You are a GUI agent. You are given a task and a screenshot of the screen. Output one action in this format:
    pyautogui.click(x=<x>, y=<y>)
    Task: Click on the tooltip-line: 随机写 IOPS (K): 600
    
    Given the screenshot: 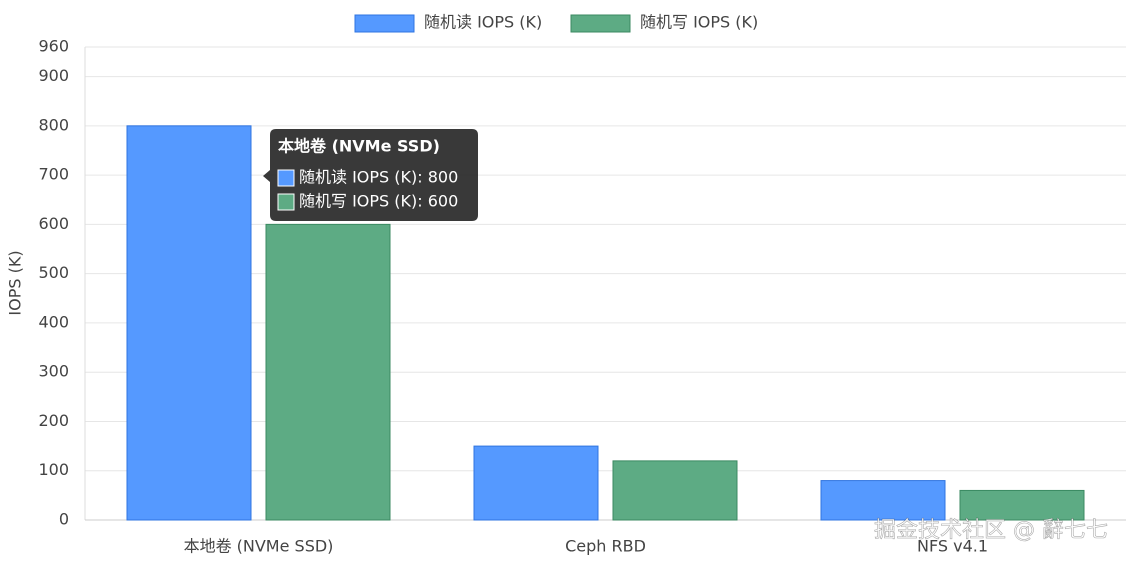 What is the action you would take?
    pyautogui.click(x=378, y=201)
    